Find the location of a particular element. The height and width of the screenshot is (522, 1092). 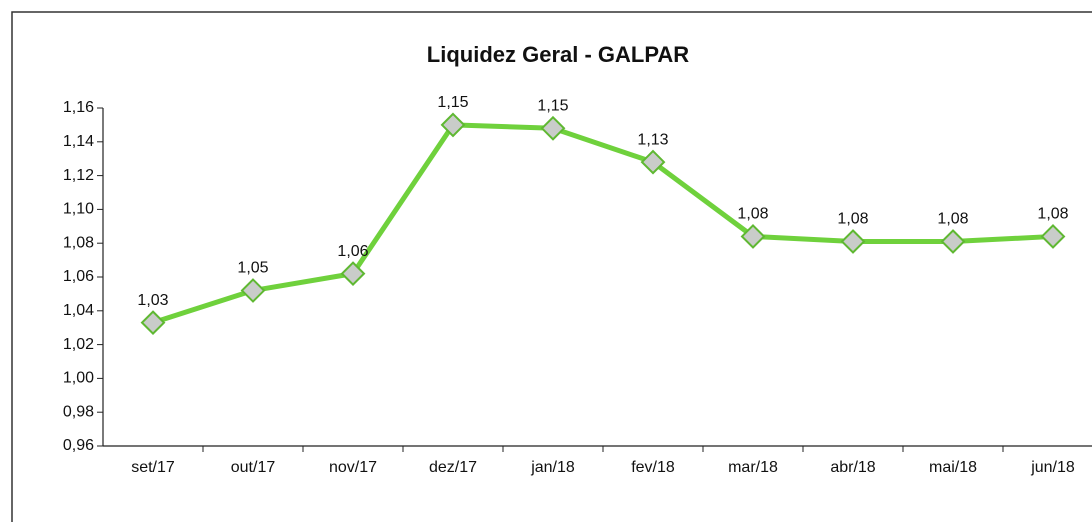

y-tick-label: 0,96 is located at coordinates (78, 445).